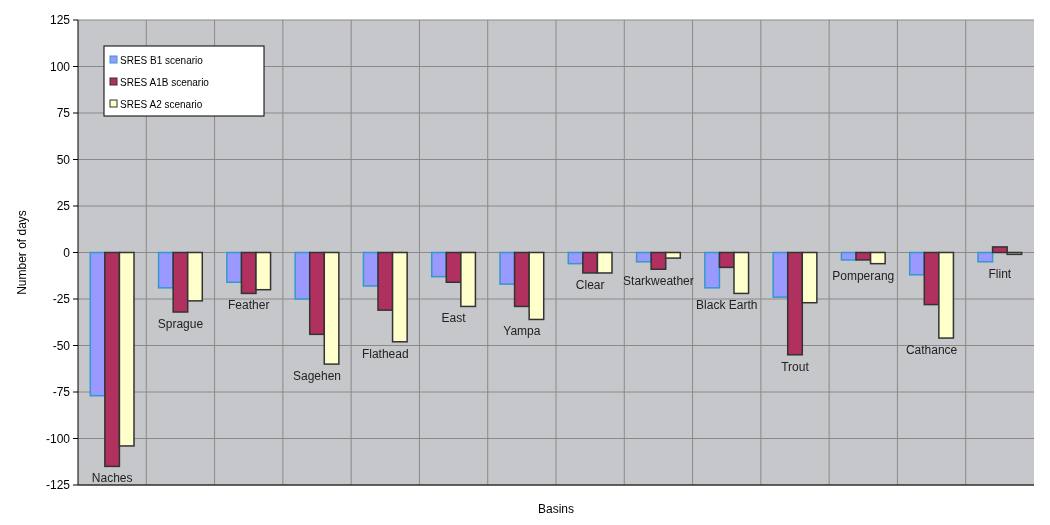 The image size is (1050, 525). I want to click on y-tick-label: 25, so click(63, 206).